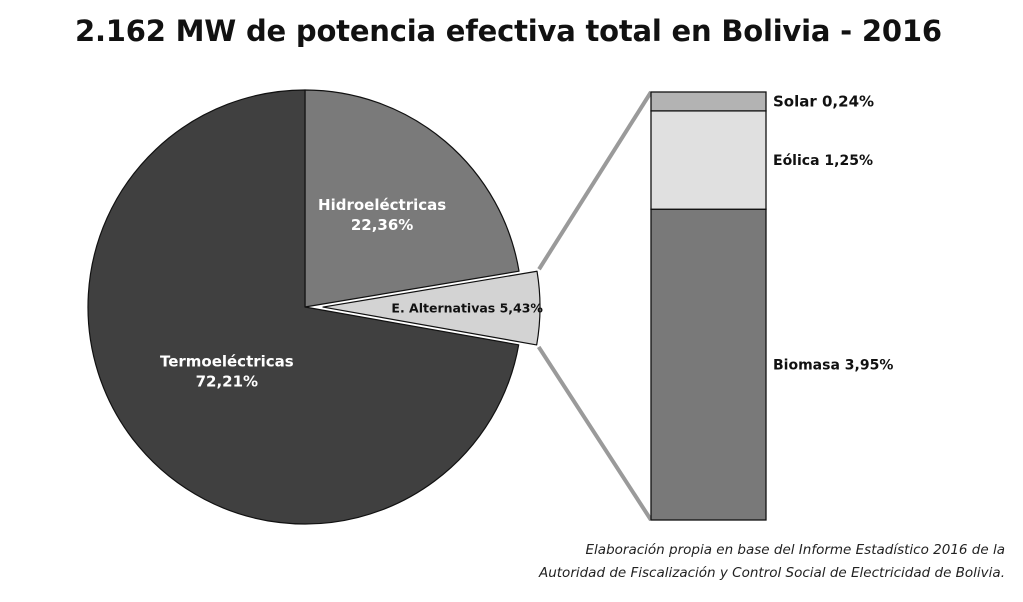 This screenshot has width=1023, height=602. I want to click on connector-lines, so click(594, 306).